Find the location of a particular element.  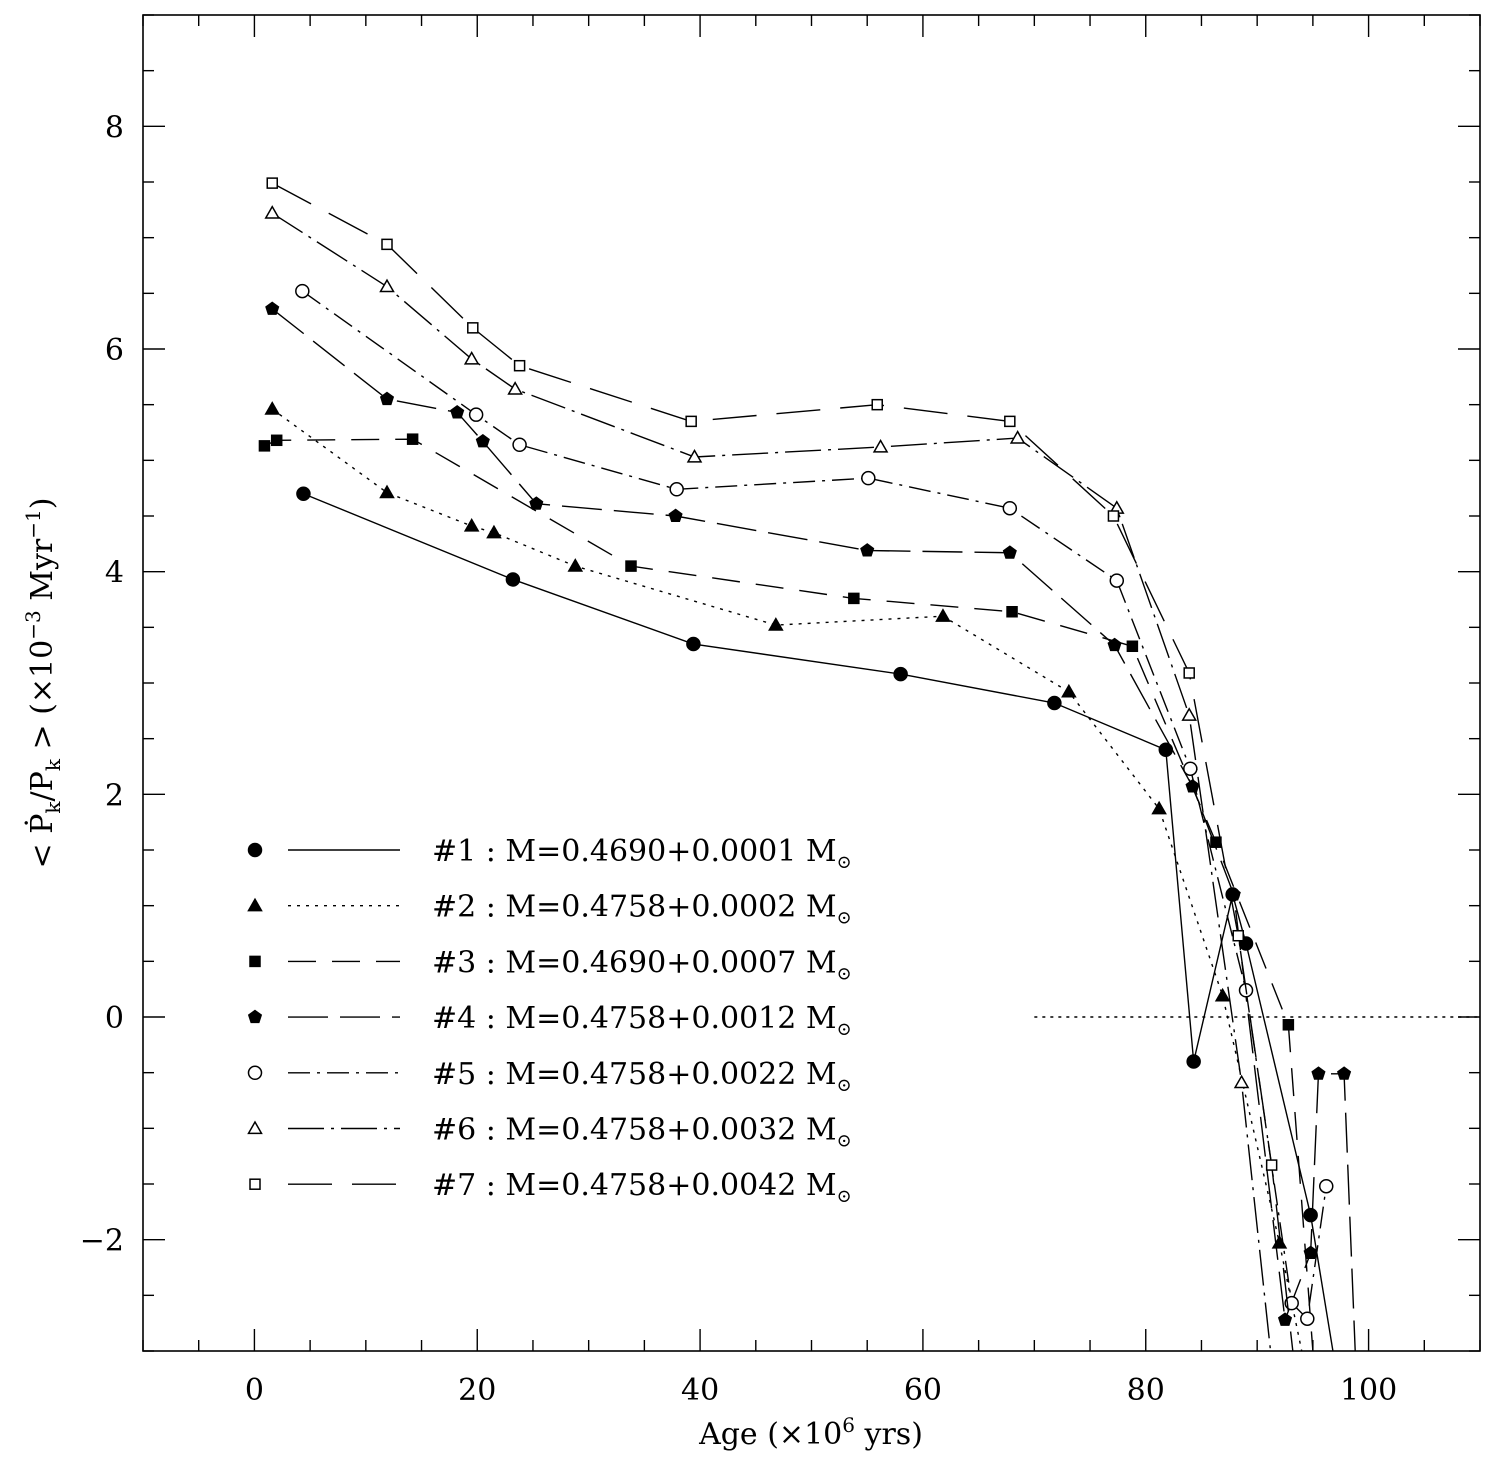

y-tick-label: 0 is located at coordinates (114, 1018).